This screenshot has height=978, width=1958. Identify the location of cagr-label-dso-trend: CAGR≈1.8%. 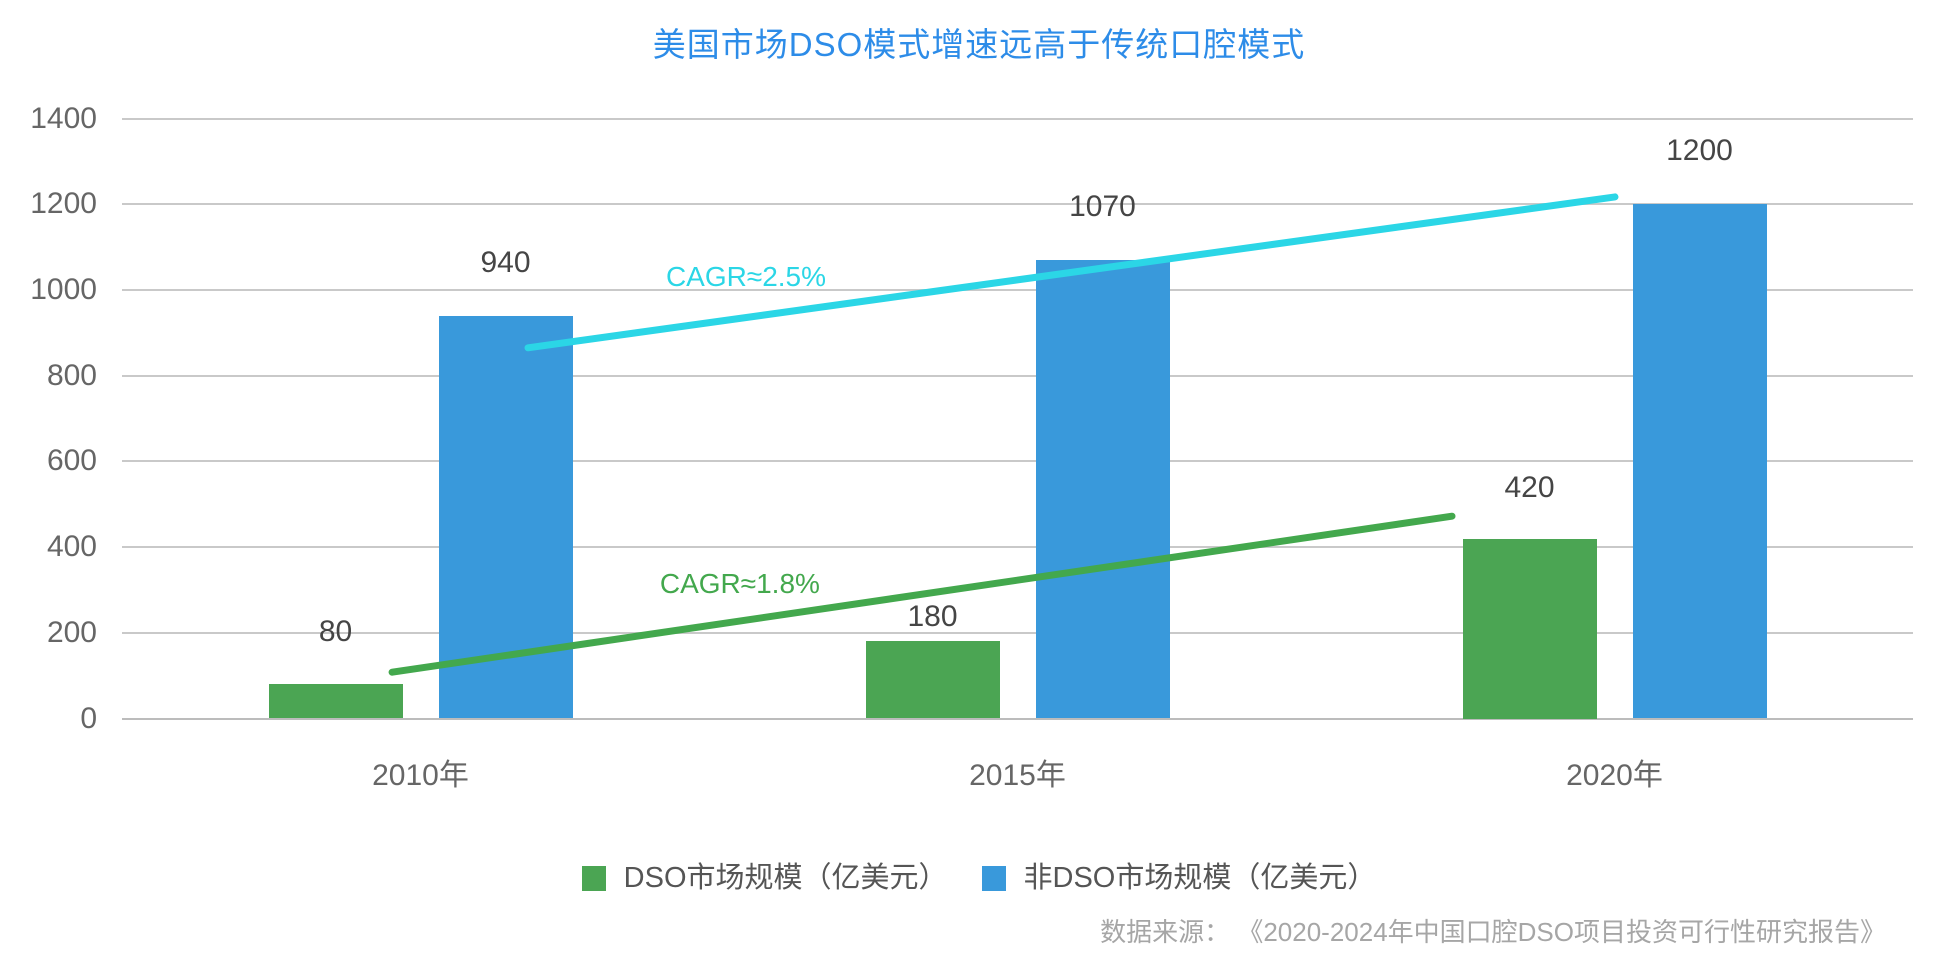
(739, 583).